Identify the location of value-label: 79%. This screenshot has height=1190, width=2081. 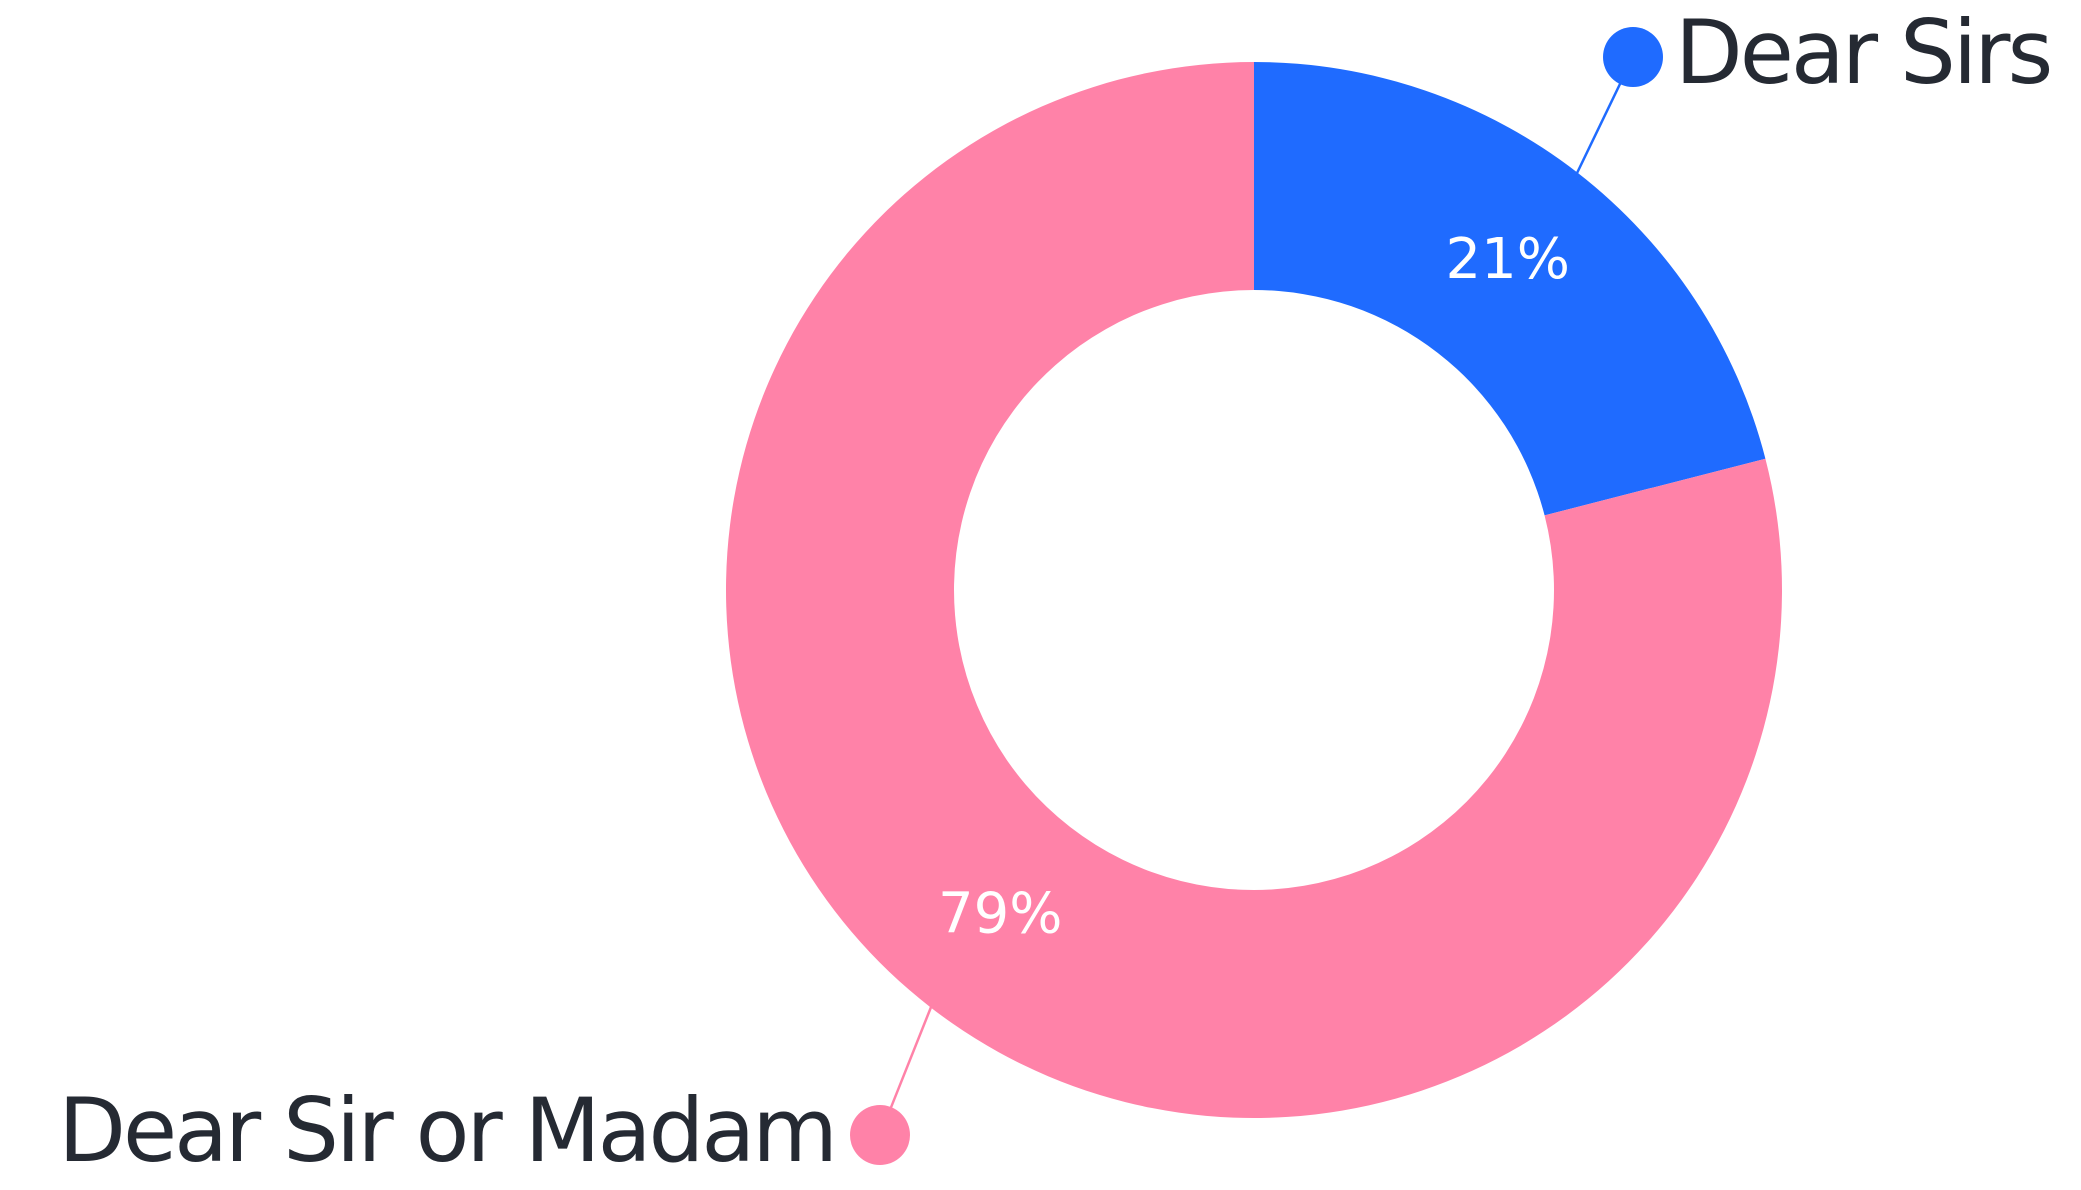
(1000, 913).